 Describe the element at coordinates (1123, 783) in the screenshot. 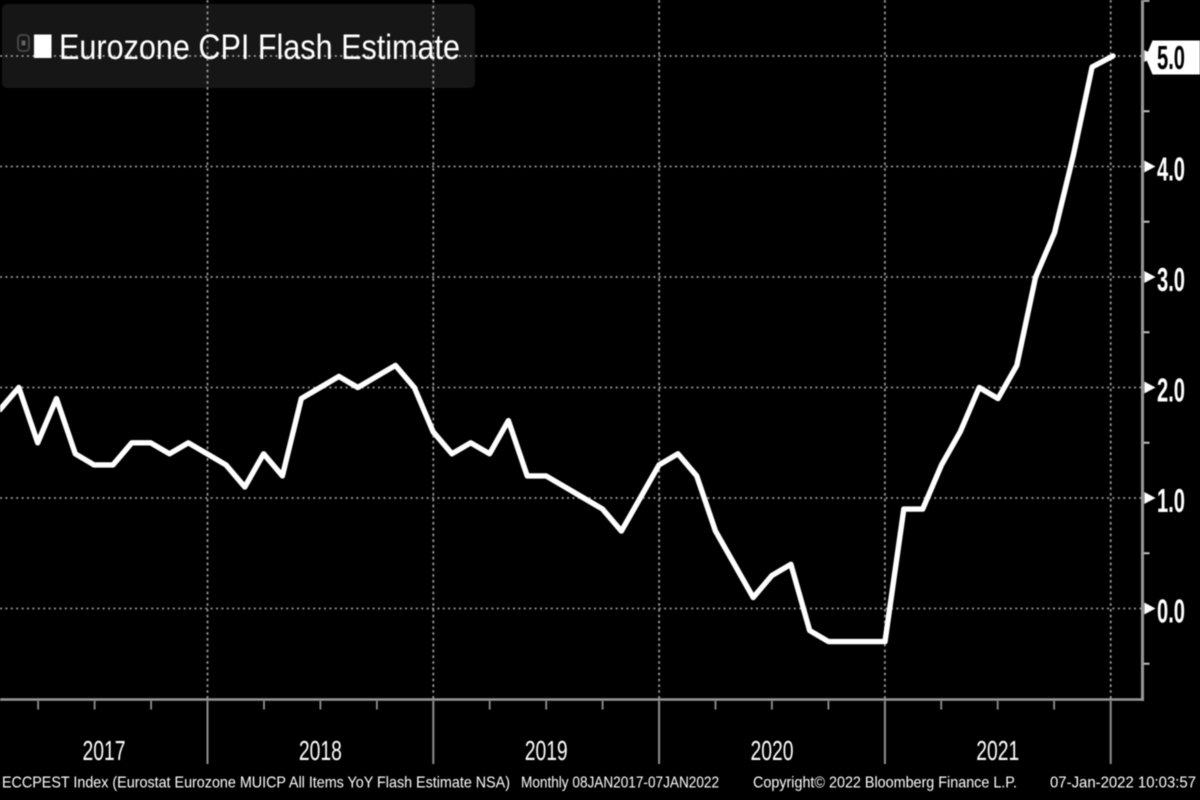

I see `svg-text: 07-Jan-2022 10:03:57` at that location.